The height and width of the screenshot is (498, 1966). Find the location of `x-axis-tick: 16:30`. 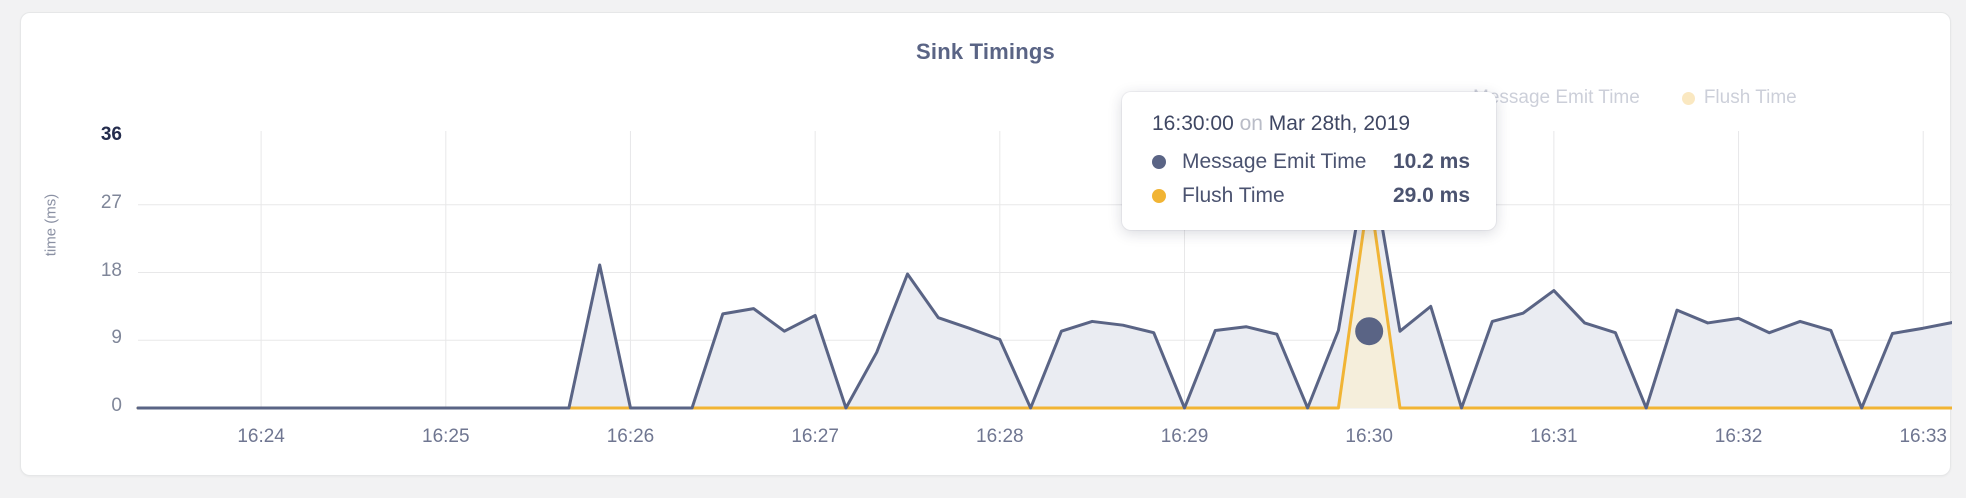

x-axis-tick: 16:30 is located at coordinates (1369, 436).